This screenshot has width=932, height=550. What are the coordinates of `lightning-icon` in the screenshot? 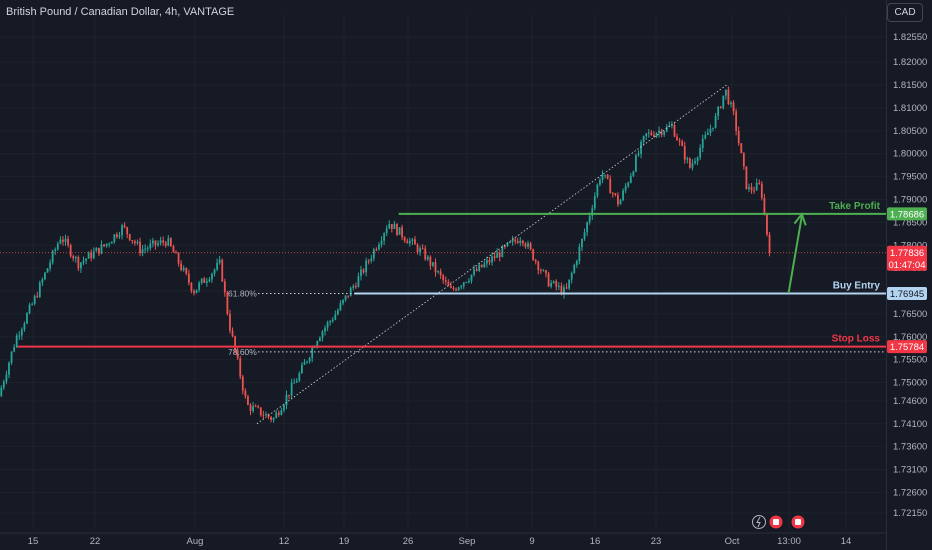 It's located at (759, 522).